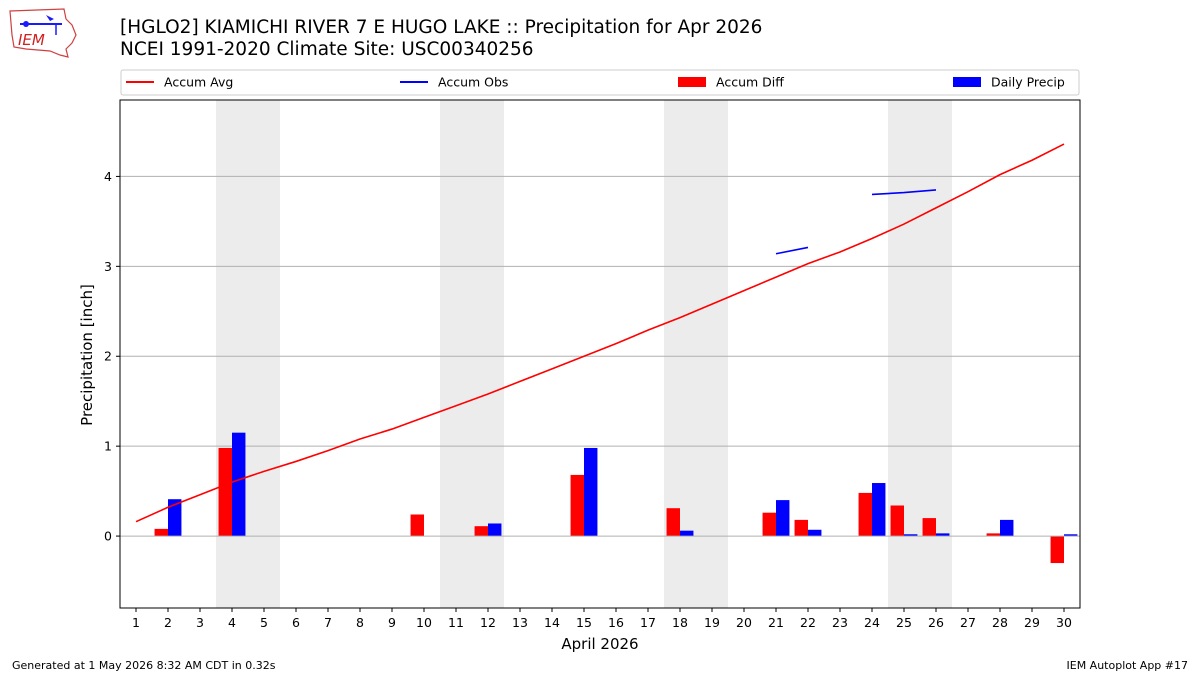 Image resolution: width=1200 pixels, height=675 pixels. I want to click on x-tick-label-19: 19, so click(712, 622).